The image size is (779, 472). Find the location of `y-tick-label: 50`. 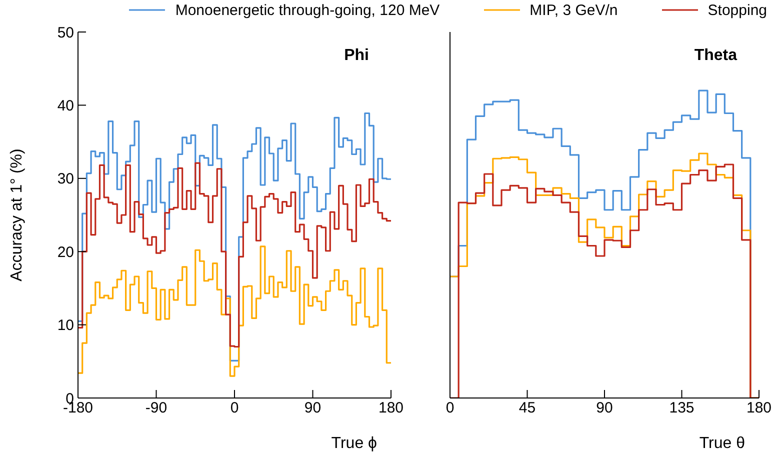

y-tick-label: 50 is located at coordinates (65, 33).